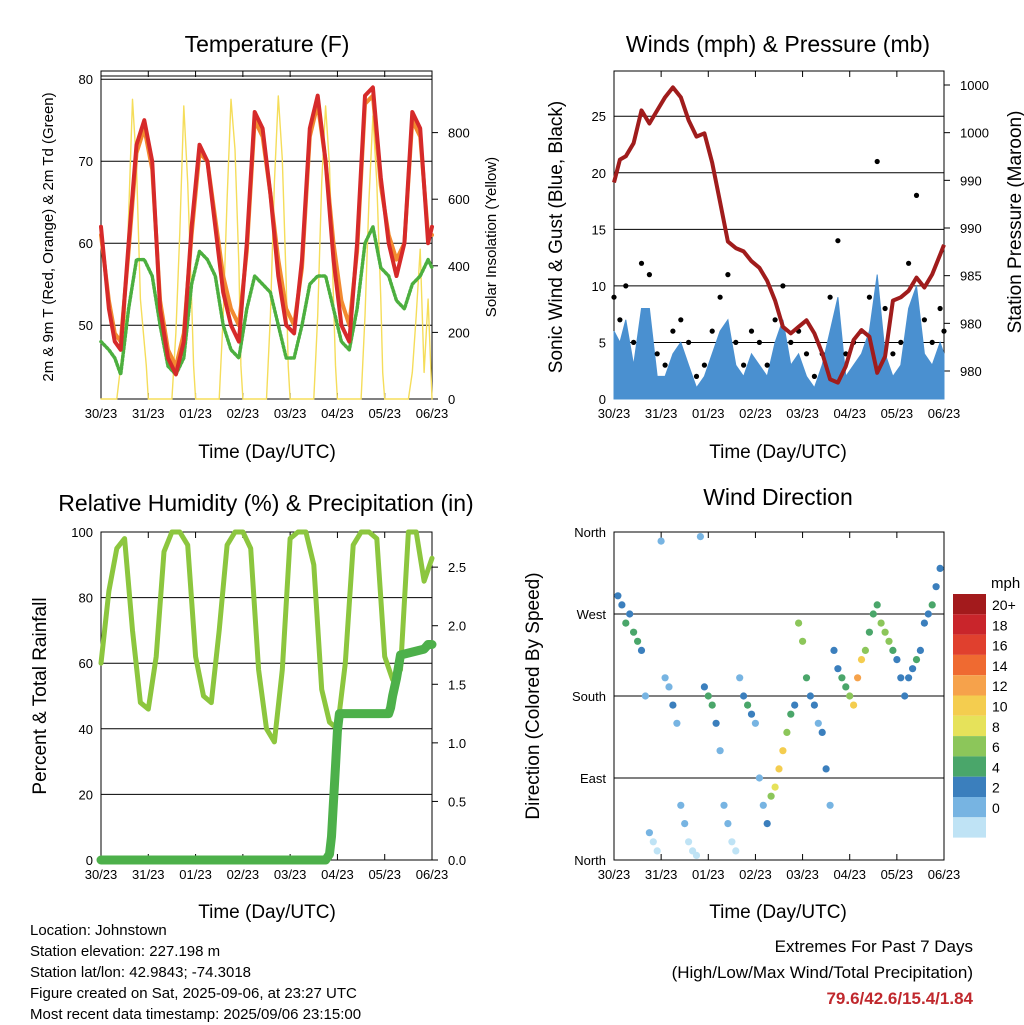  I want to click on precip-ytick-label: 1.5, so click(457, 684).